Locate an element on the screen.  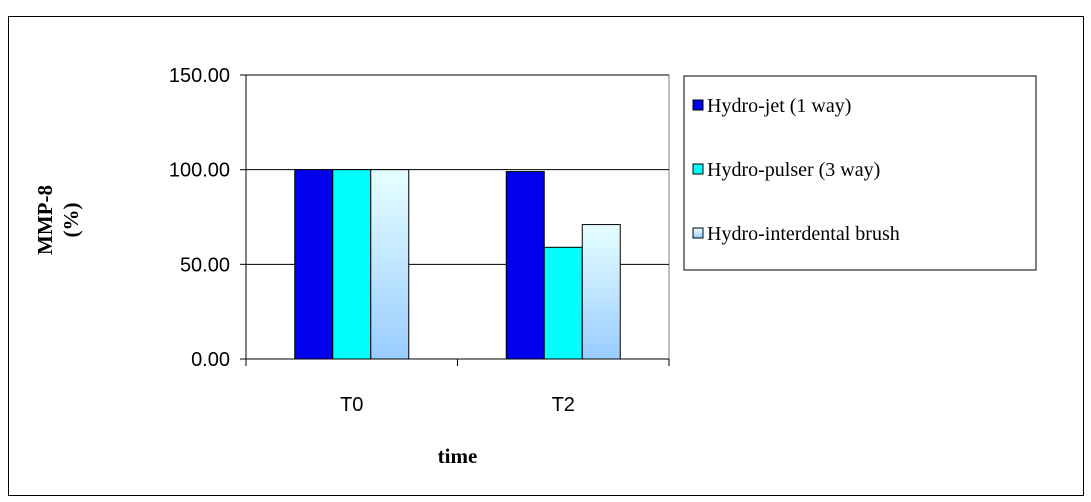
y-axis-title: MMP-8(%) is located at coordinates (58, 220).